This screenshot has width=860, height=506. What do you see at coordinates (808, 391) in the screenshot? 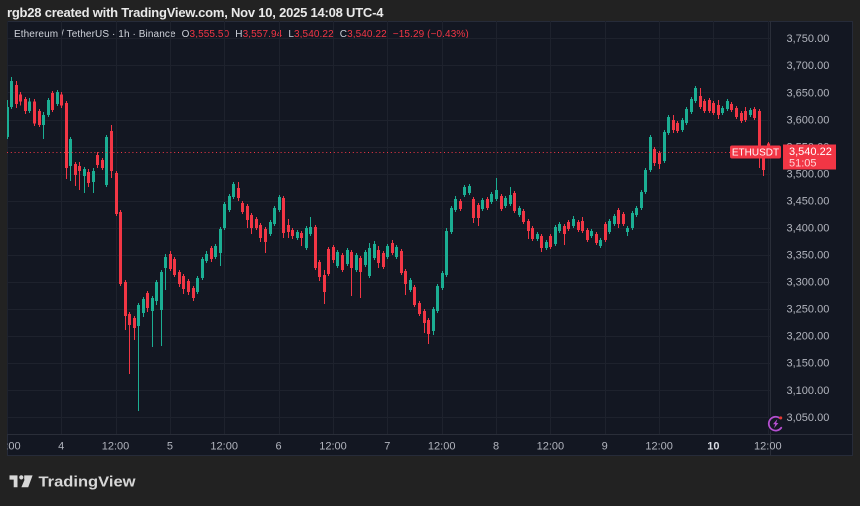
I see `svg-text: 3,100.00` at bounding box center [808, 391].